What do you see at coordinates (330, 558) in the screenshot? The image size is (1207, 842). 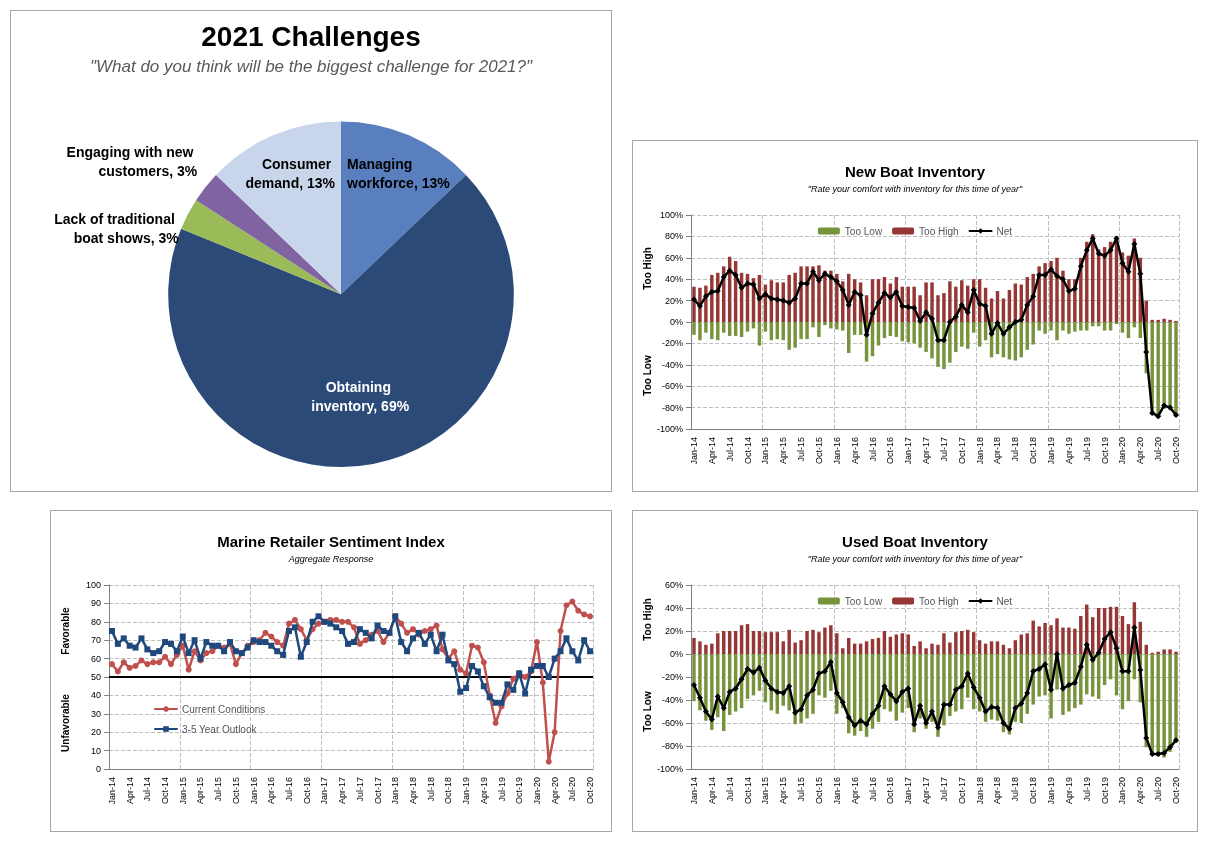 I see `chart-subtitle: Aggregate Response` at bounding box center [330, 558].